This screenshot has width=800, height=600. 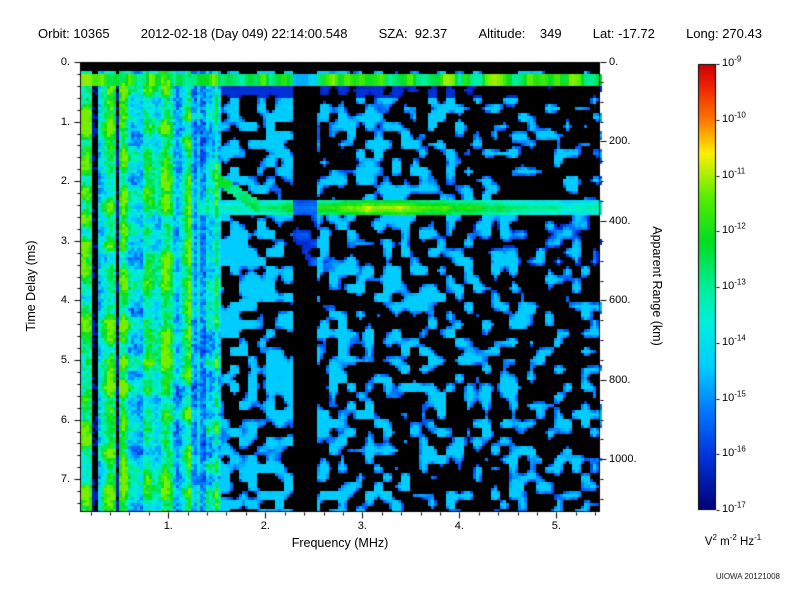 I want to click on header-altitude: Altitude: 349, so click(x=520, y=33).